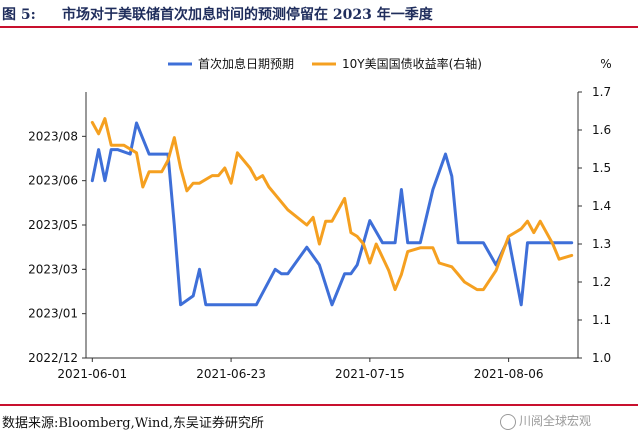  I want to click on legend-label-2: 10Y美国国债收益率(右轴), so click(412, 63).